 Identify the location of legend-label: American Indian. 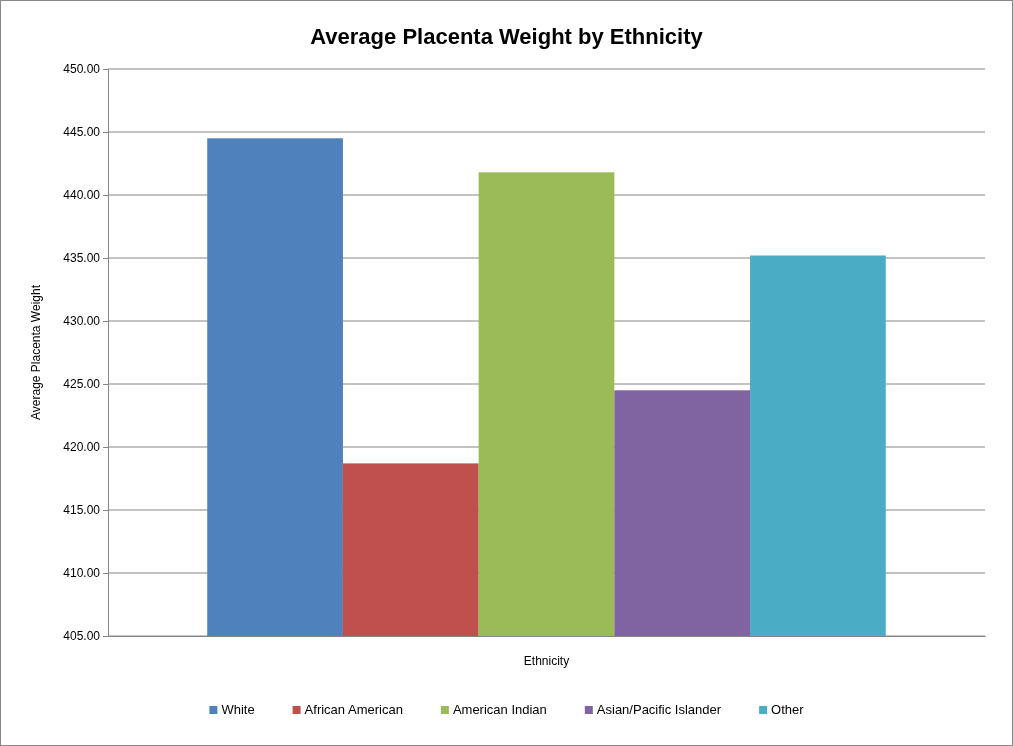
(499, 709).